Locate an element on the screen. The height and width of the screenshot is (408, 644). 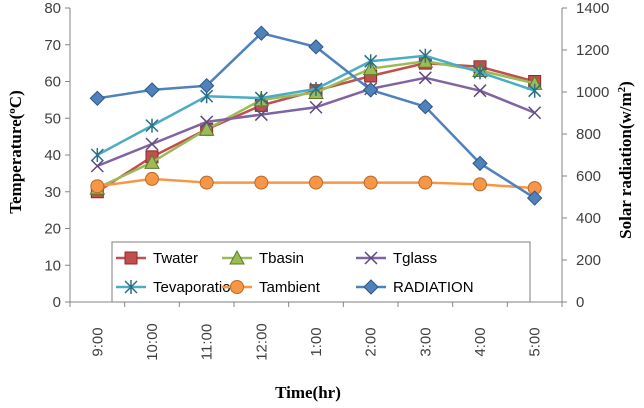
y-axis-ticks: 0 10 20 30 40 50 60 70 80 is located at coordinates (57, 155).